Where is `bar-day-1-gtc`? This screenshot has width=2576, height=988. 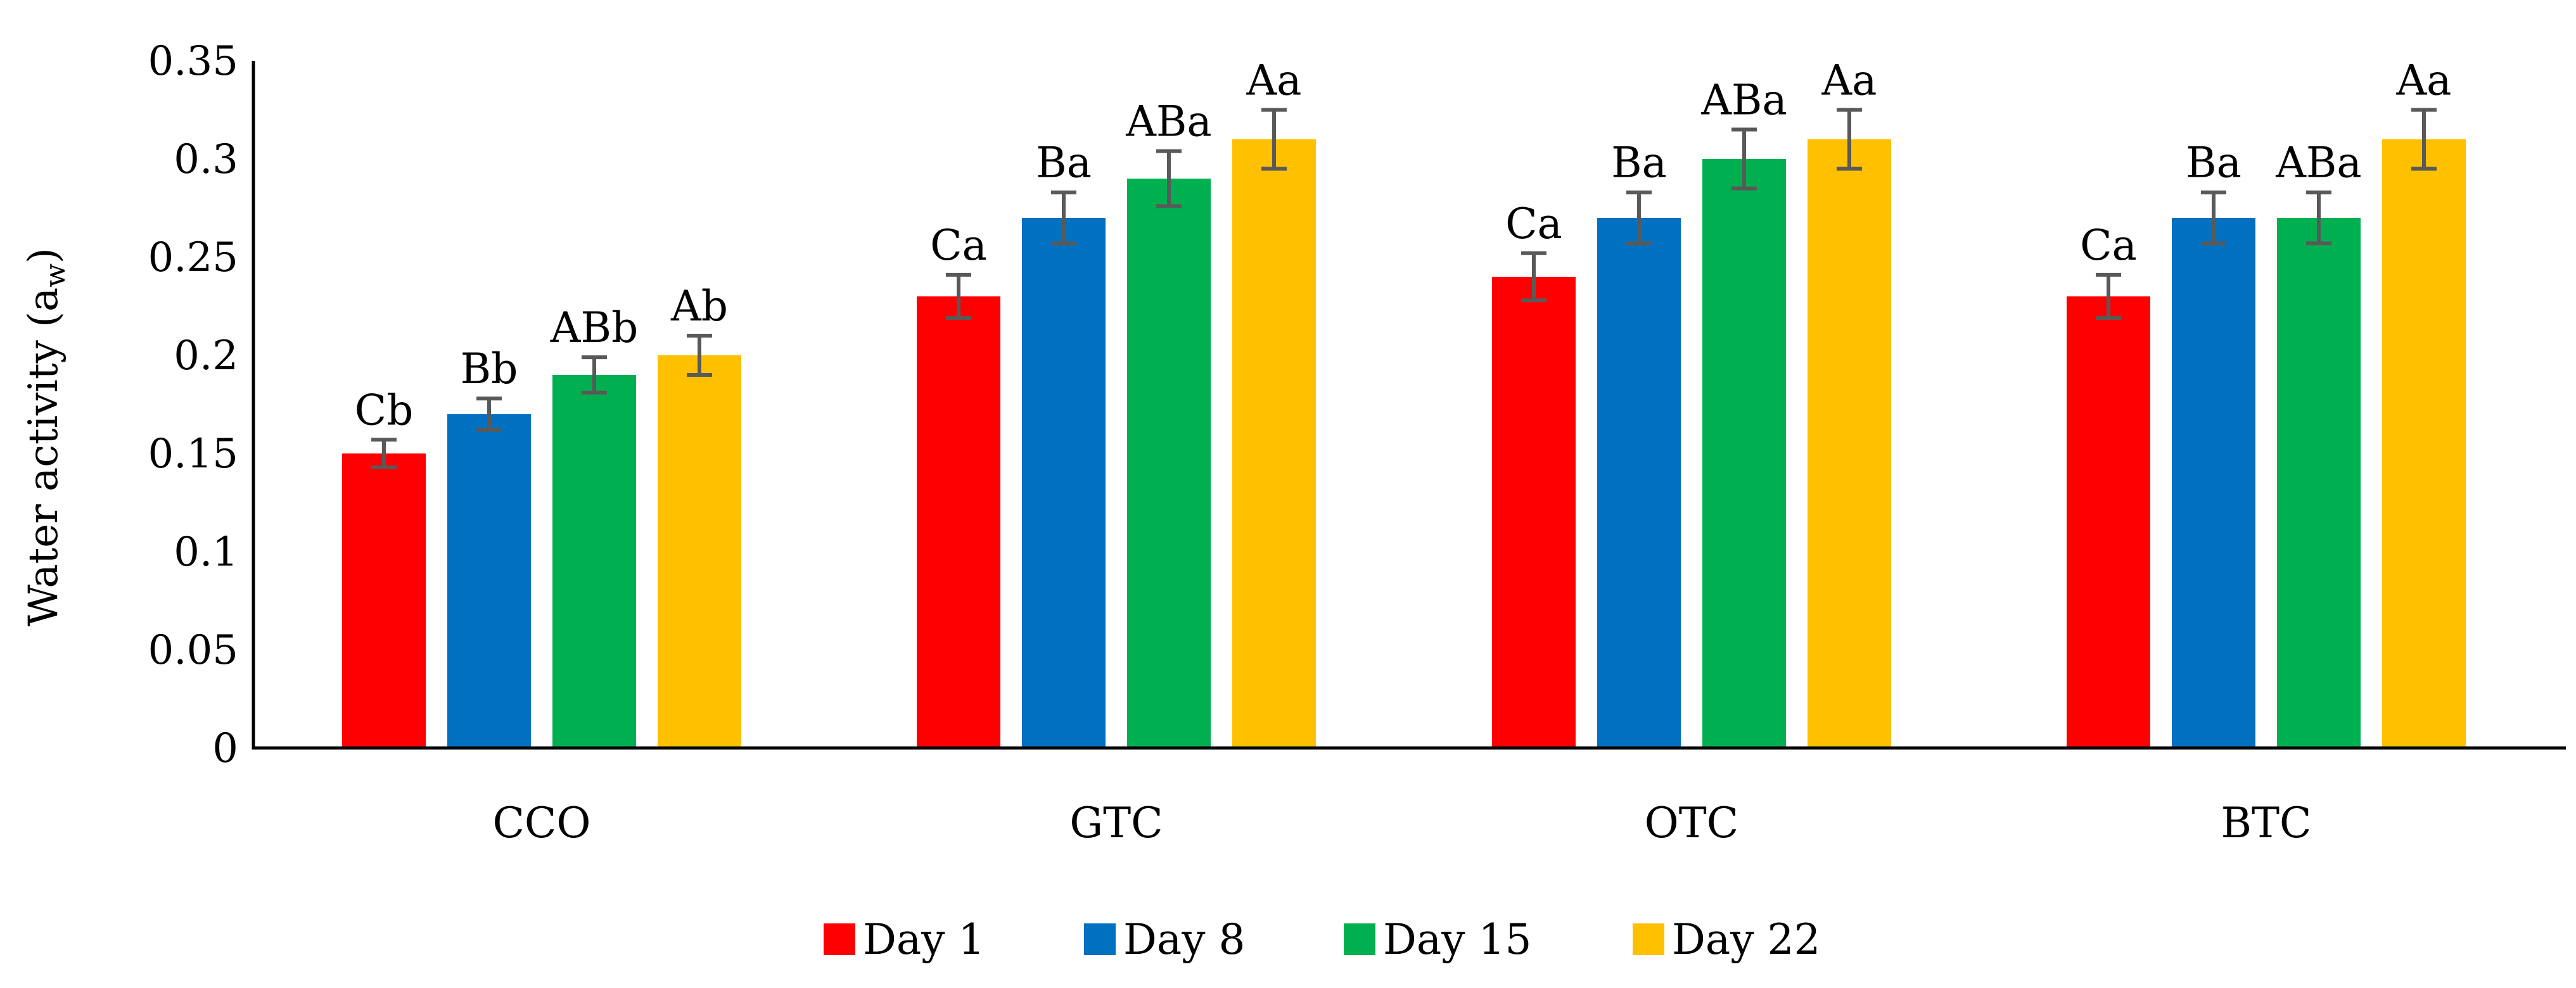 bar-day-1-gtc is located at coordinates (958, 522).